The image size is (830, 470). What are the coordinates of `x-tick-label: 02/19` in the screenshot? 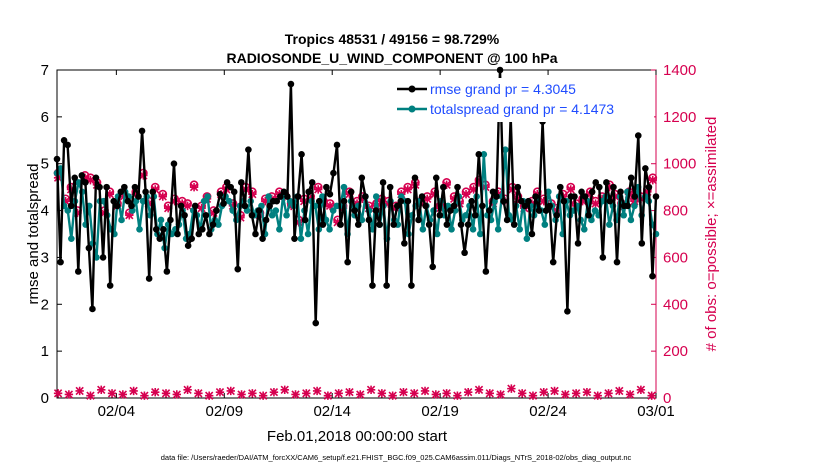 It's located at (440, 411).